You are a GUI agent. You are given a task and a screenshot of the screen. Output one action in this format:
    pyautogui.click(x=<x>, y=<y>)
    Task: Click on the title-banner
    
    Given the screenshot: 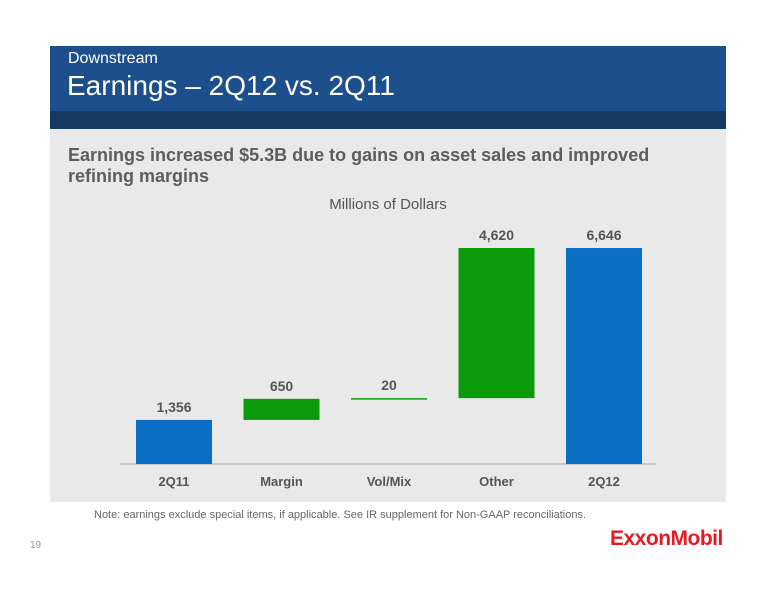 What is the action you would take?
    pyautogui.click(x=388, y=78)
    